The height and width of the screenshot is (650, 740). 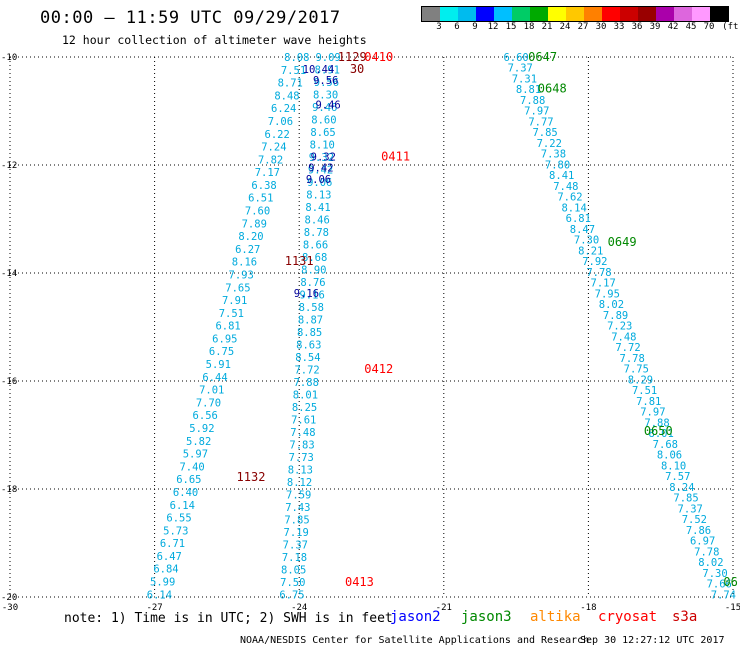 I want to click on pass-time-label: 1131, so click(x=299, y=261).